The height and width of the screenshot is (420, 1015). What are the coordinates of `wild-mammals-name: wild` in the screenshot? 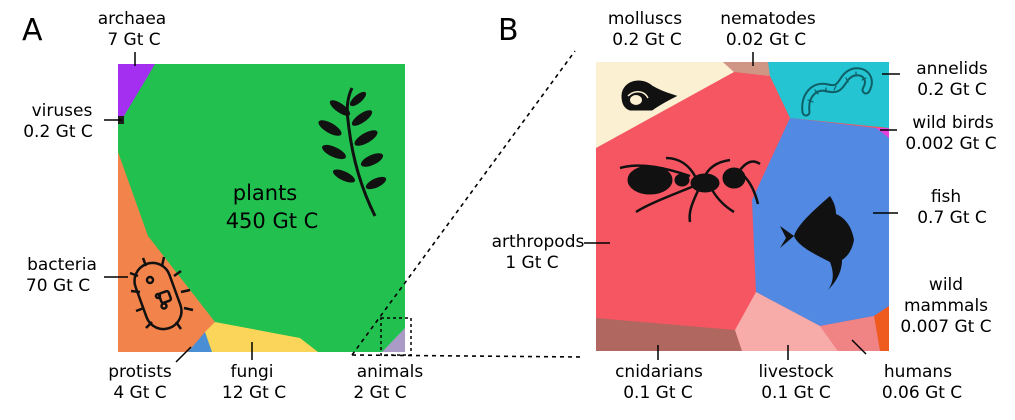 It's located at (946, 285).